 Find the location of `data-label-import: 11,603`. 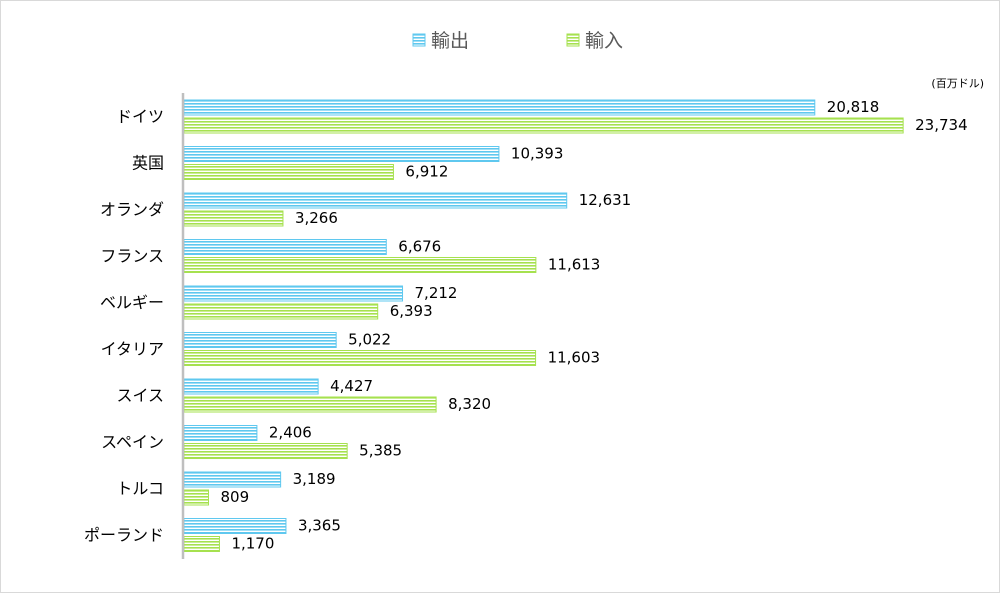

data-label-import: 11,603 is located at coordinates (574, 358).